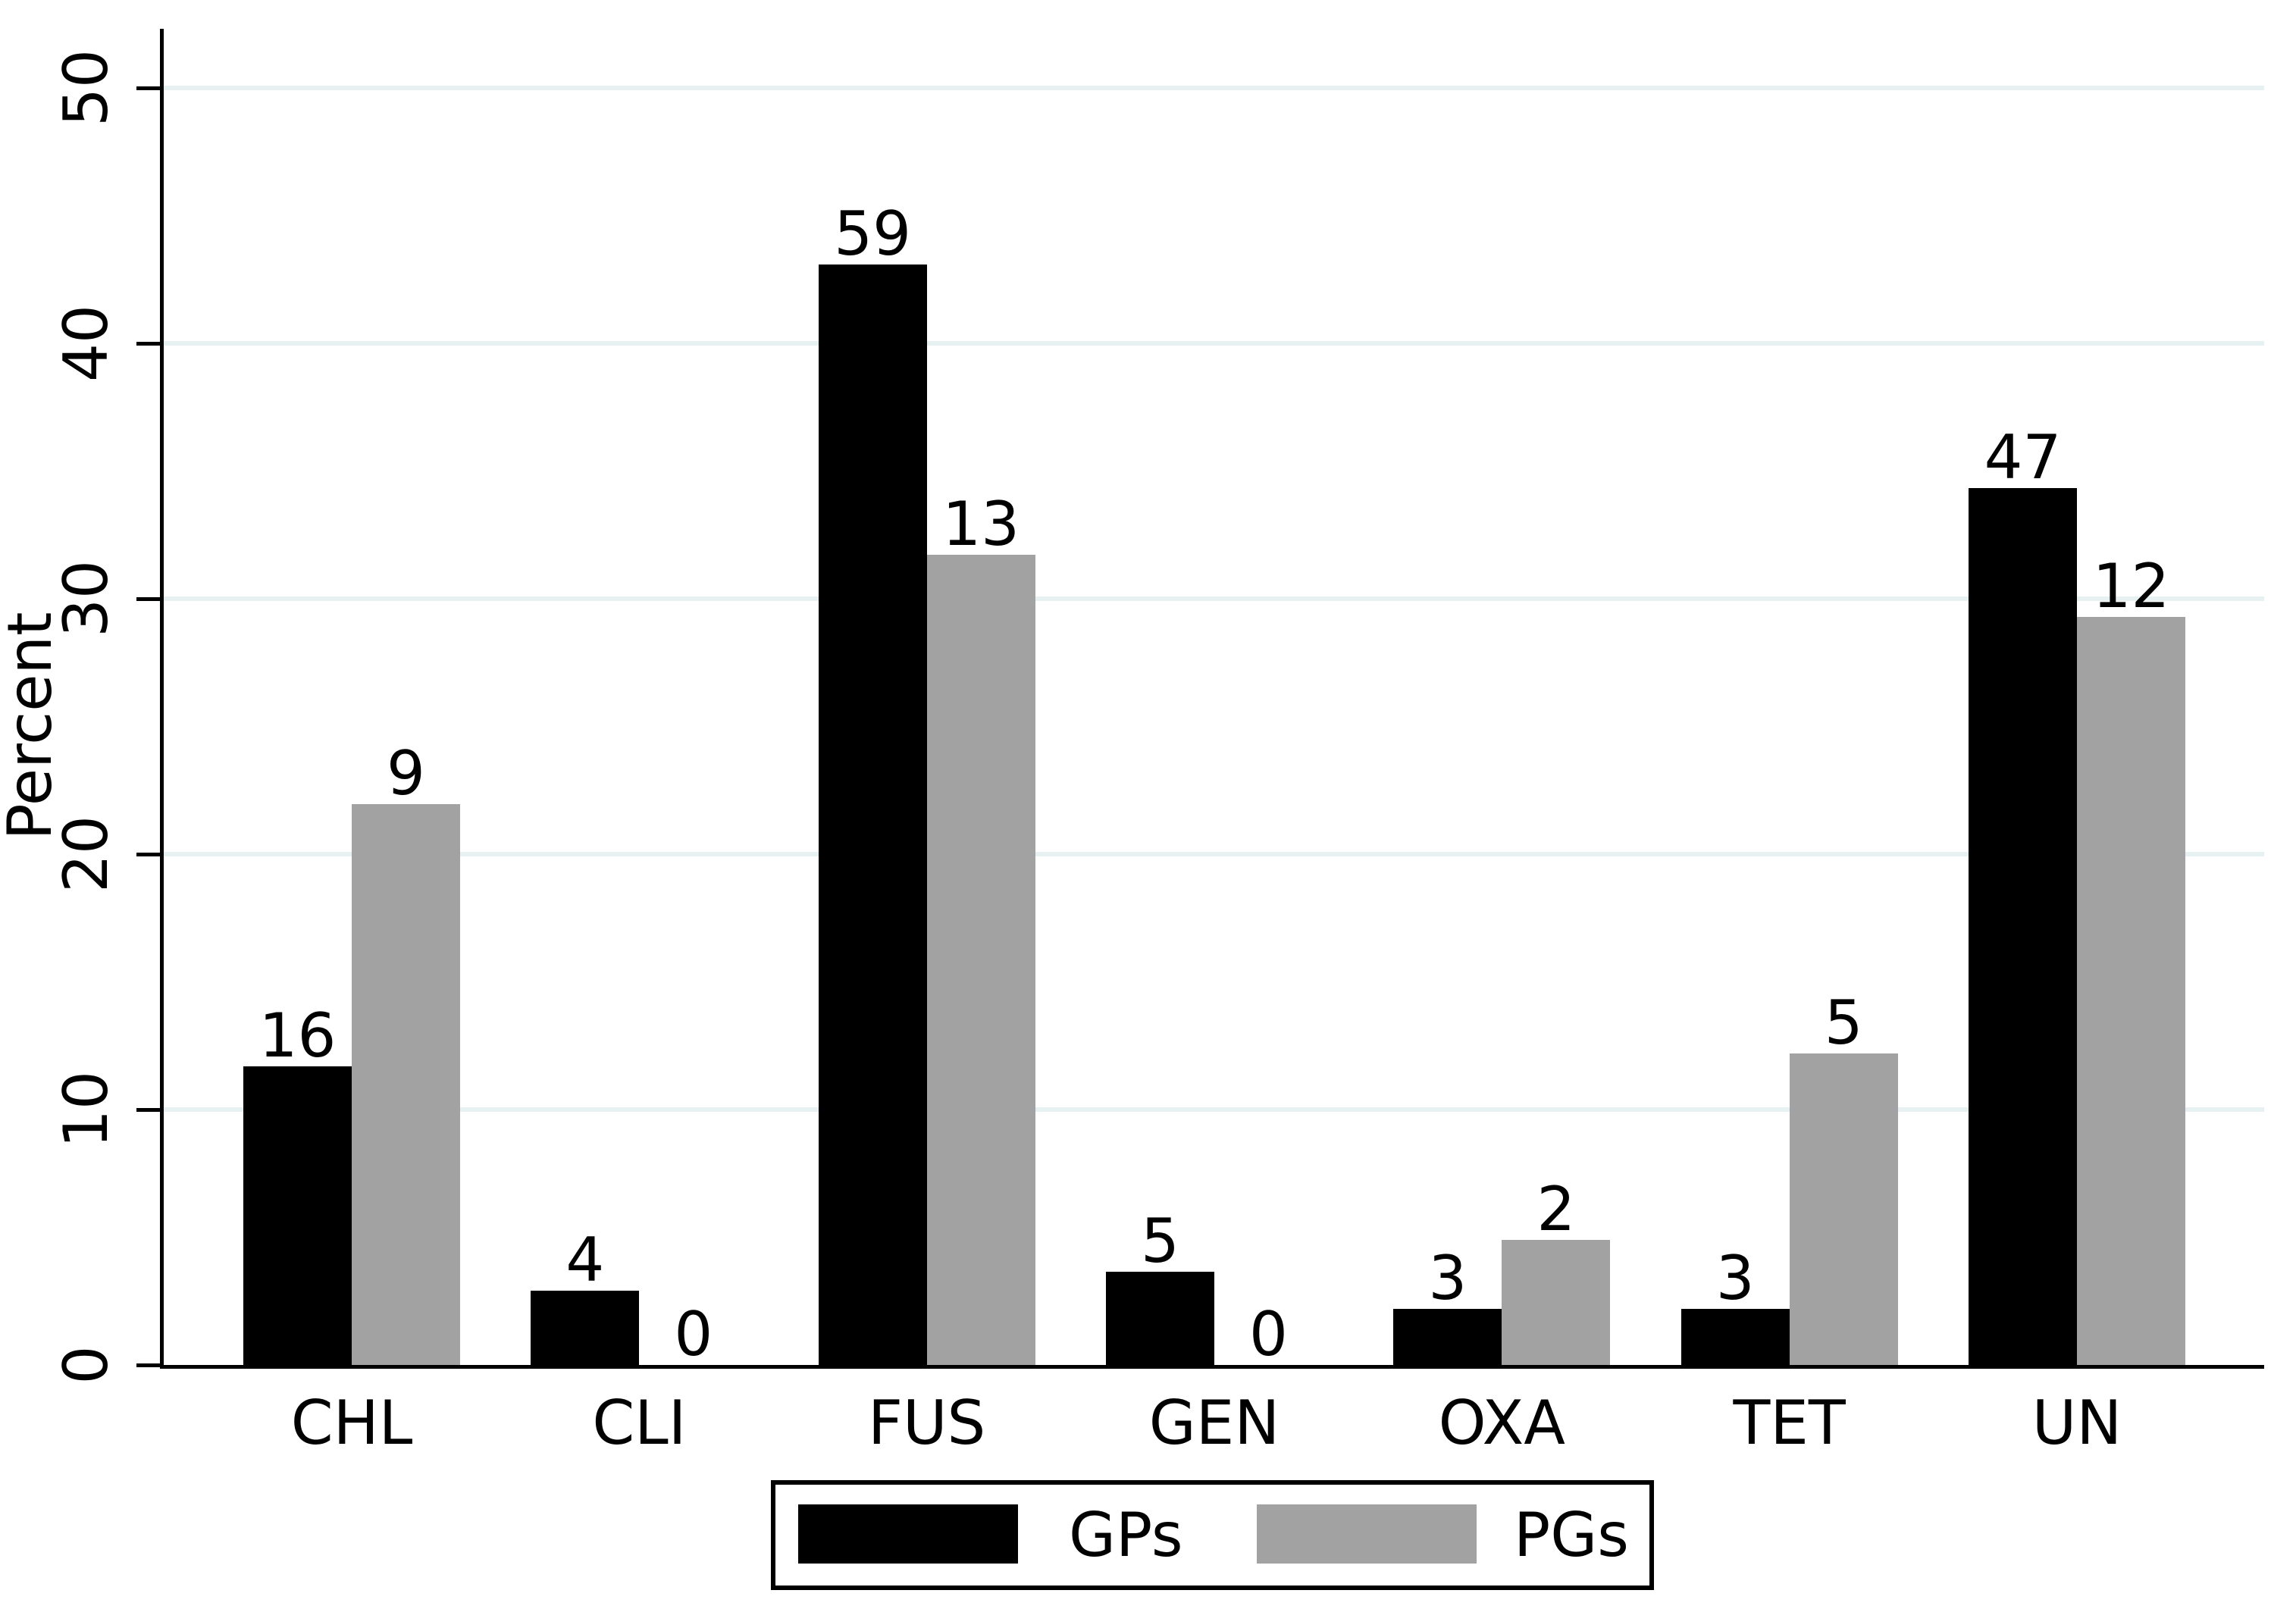 The width and height of the screenshot is (2296, 1609). What do you see at coordinates (1214, 1423) in the screenshot?
I see `category-label-gen: GEN` at bounding box center [1214, 1423].